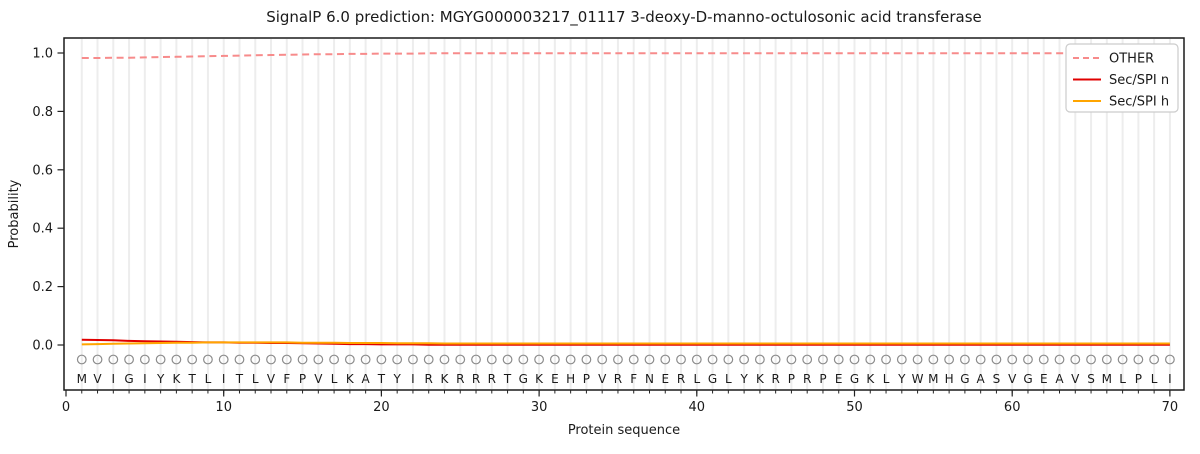 This screenshot has height=454, width=1200. Describe the element at coordinates (48, 200) in the screenshot. I see `y-axis-ticks: 0.0 0.2 0.4 0.6 0.8 1.0` at that location.